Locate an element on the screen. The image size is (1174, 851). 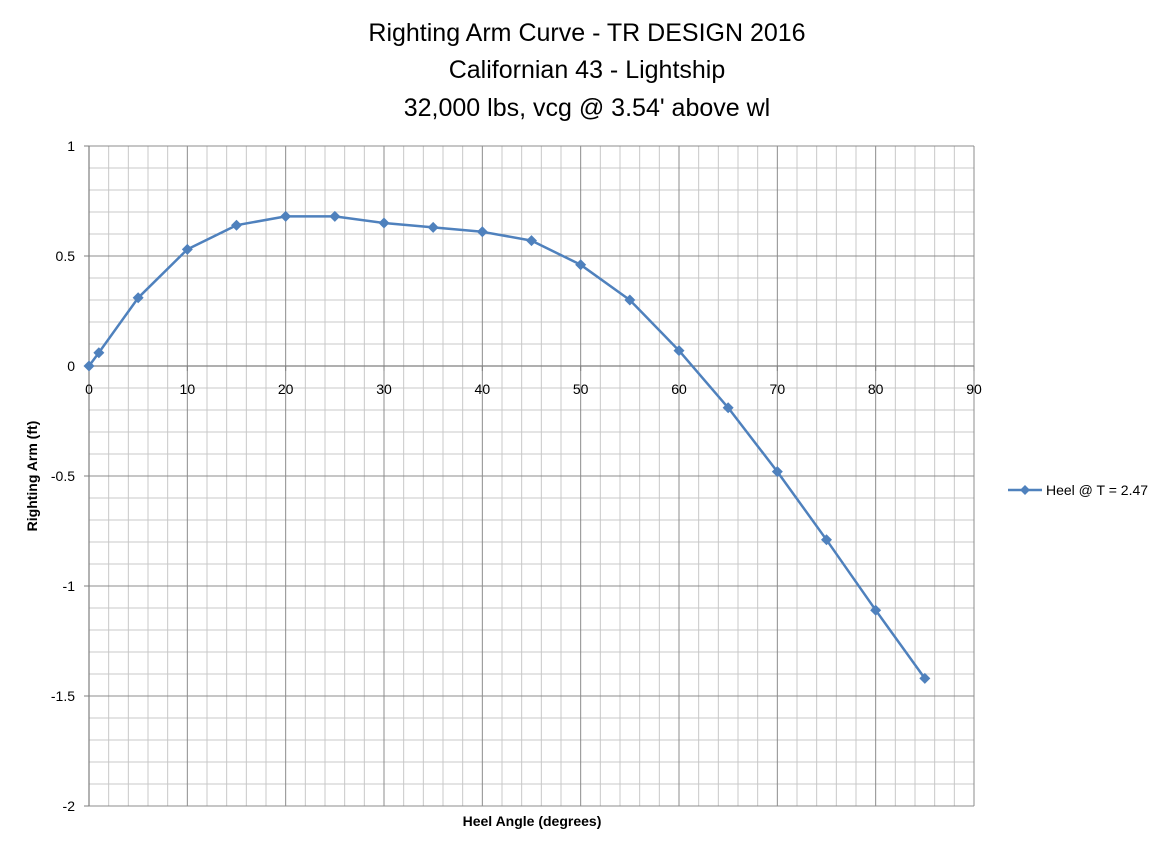
x-tick-labels: 0 10 20 30 40 50 60 70 80 90 is located at coordinates (533, 389).